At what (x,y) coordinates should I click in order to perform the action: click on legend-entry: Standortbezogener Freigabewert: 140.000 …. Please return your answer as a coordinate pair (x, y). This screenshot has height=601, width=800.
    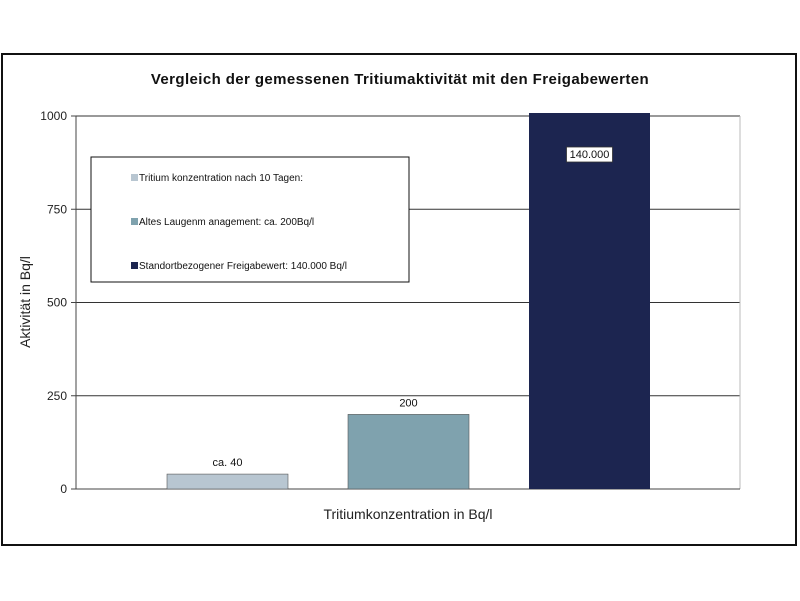
    Looking at the image, I should click on (243, 266).